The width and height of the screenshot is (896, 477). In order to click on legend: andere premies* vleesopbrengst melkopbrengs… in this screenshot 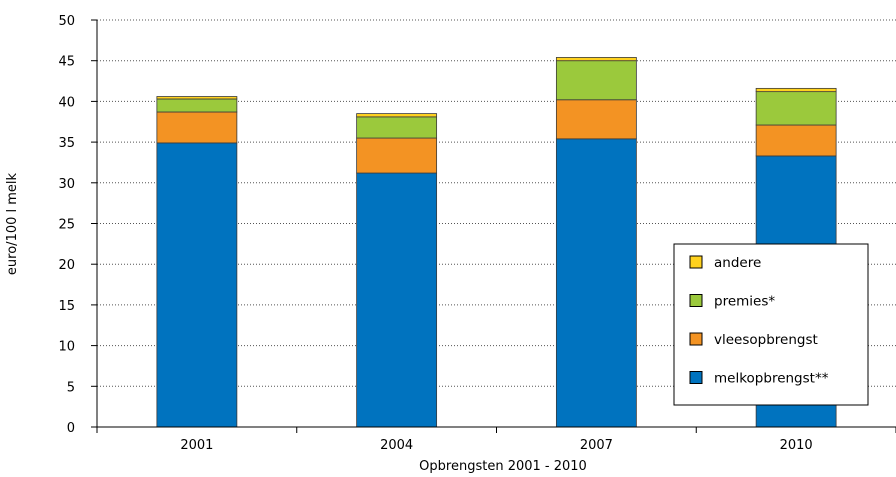, I will do `click(771, 324)`.